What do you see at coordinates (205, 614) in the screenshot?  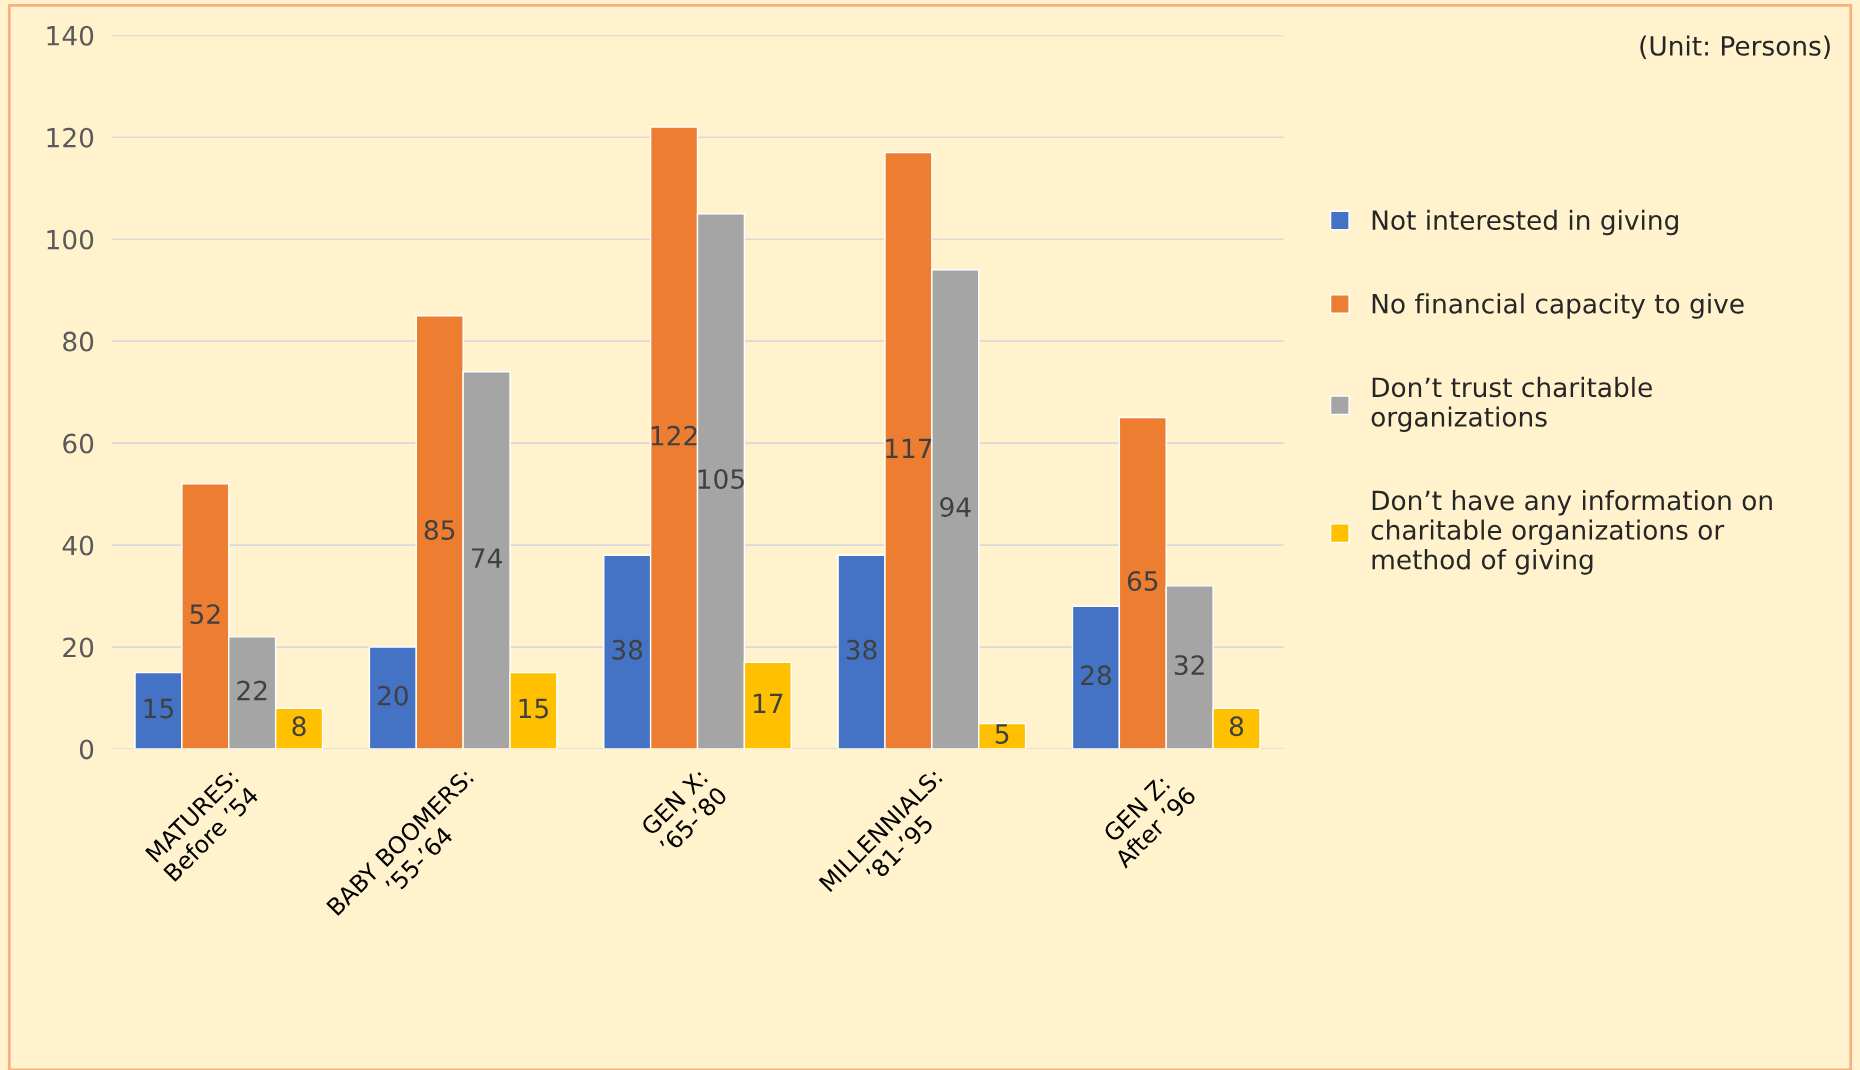 I see `data-label: 52` at bounding box center [205, 614].